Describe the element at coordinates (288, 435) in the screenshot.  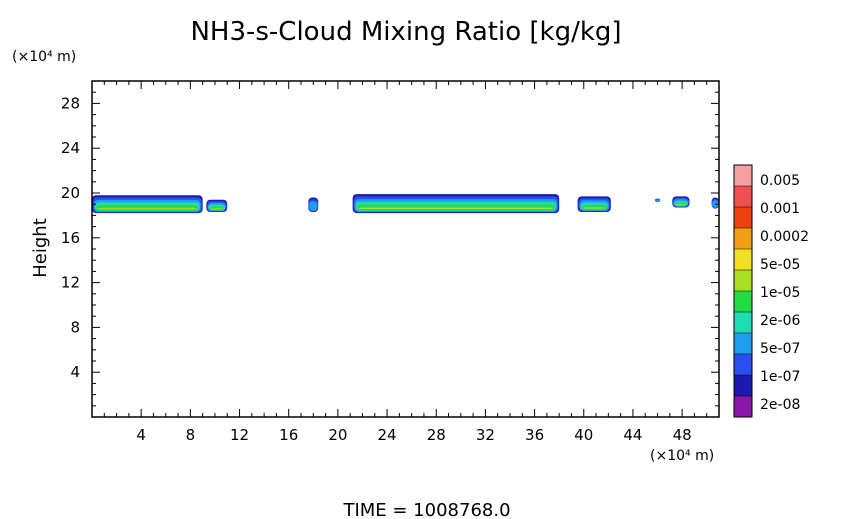
I see `x-tick-label: 16` at that location.